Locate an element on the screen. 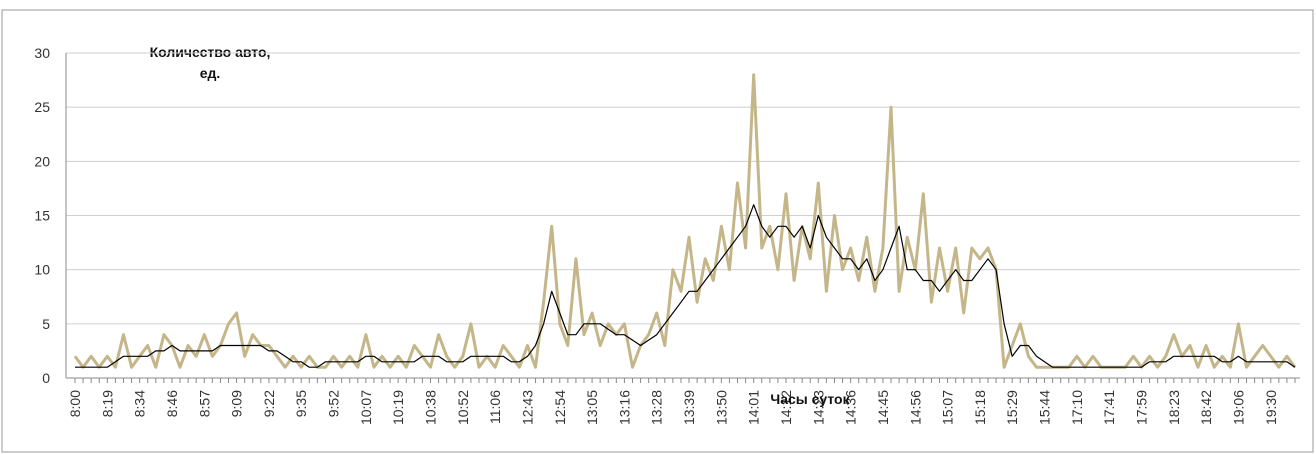 The image size is (1316, 454). x-axis-label: Часы суток is located at coordinates (810, 399).